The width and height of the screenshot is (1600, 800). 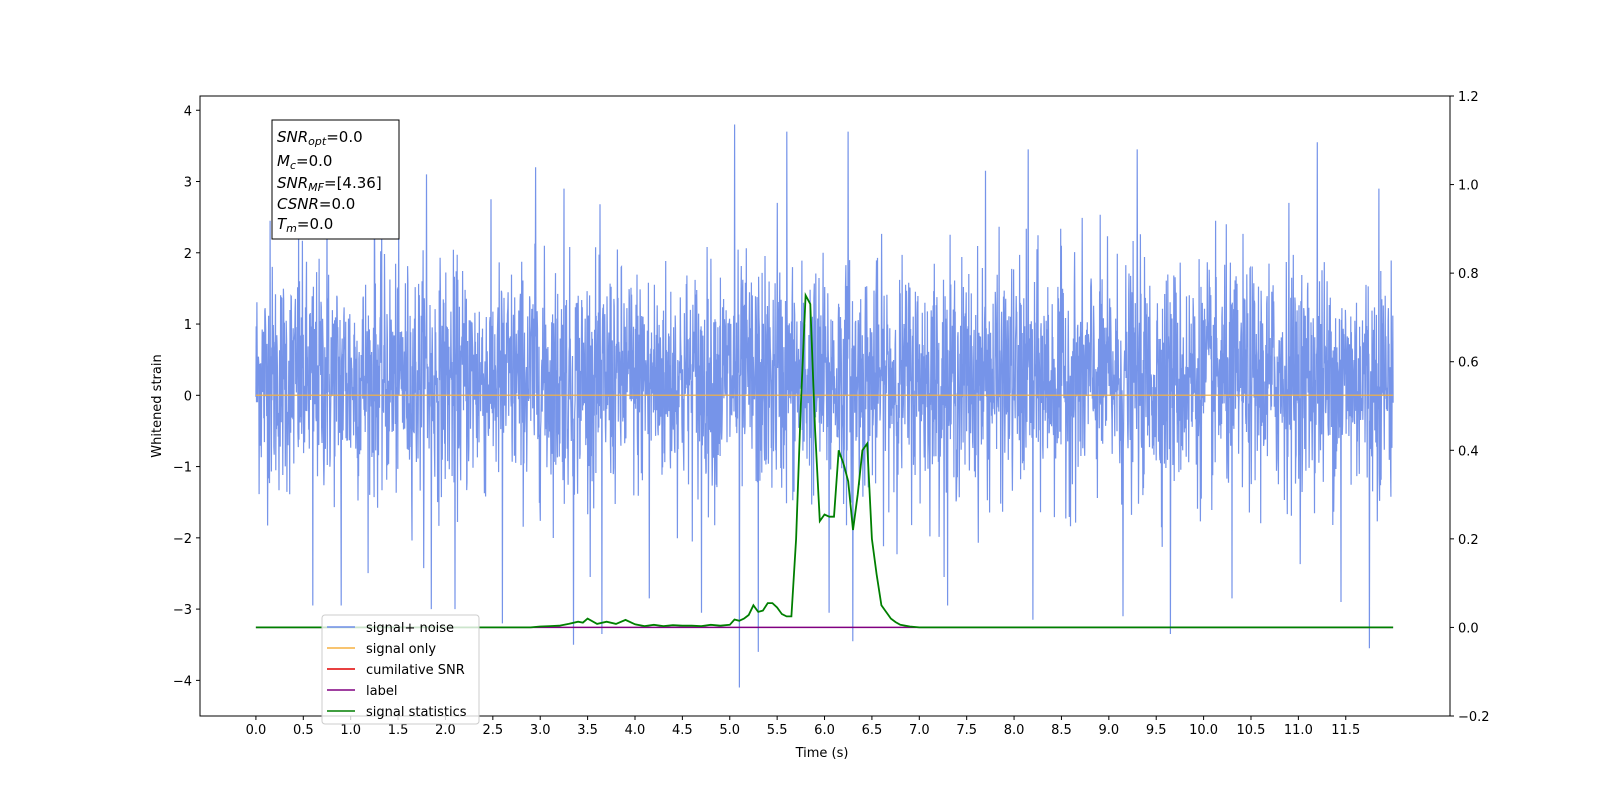 I want to click on x-tick-label: 1.5, so click(x=398, y=730).